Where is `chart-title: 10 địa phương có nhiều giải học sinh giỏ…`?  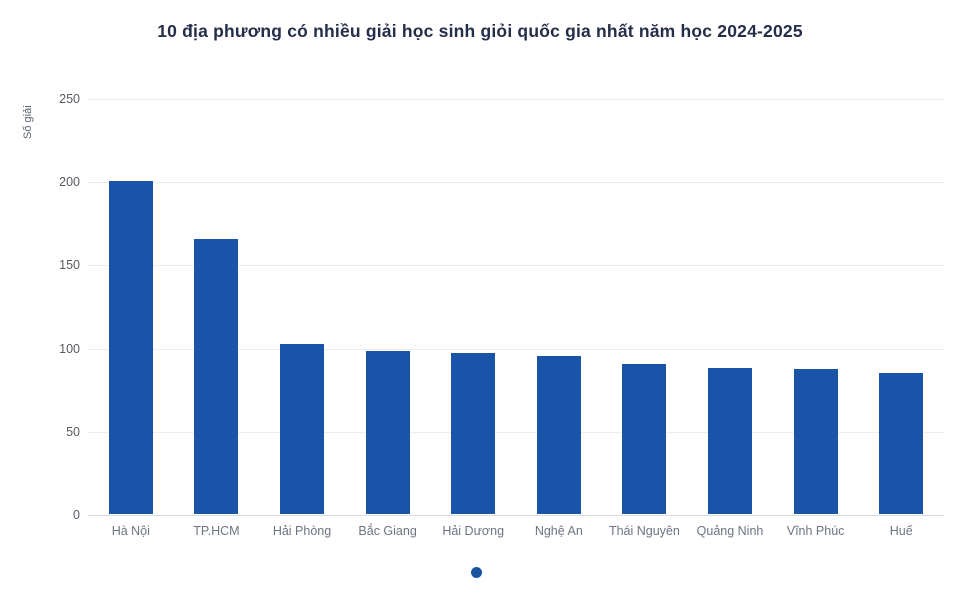 chart-title: 10 địa phương có nhiều giải học sinh giỏ… is located at coordinates (480, 31).